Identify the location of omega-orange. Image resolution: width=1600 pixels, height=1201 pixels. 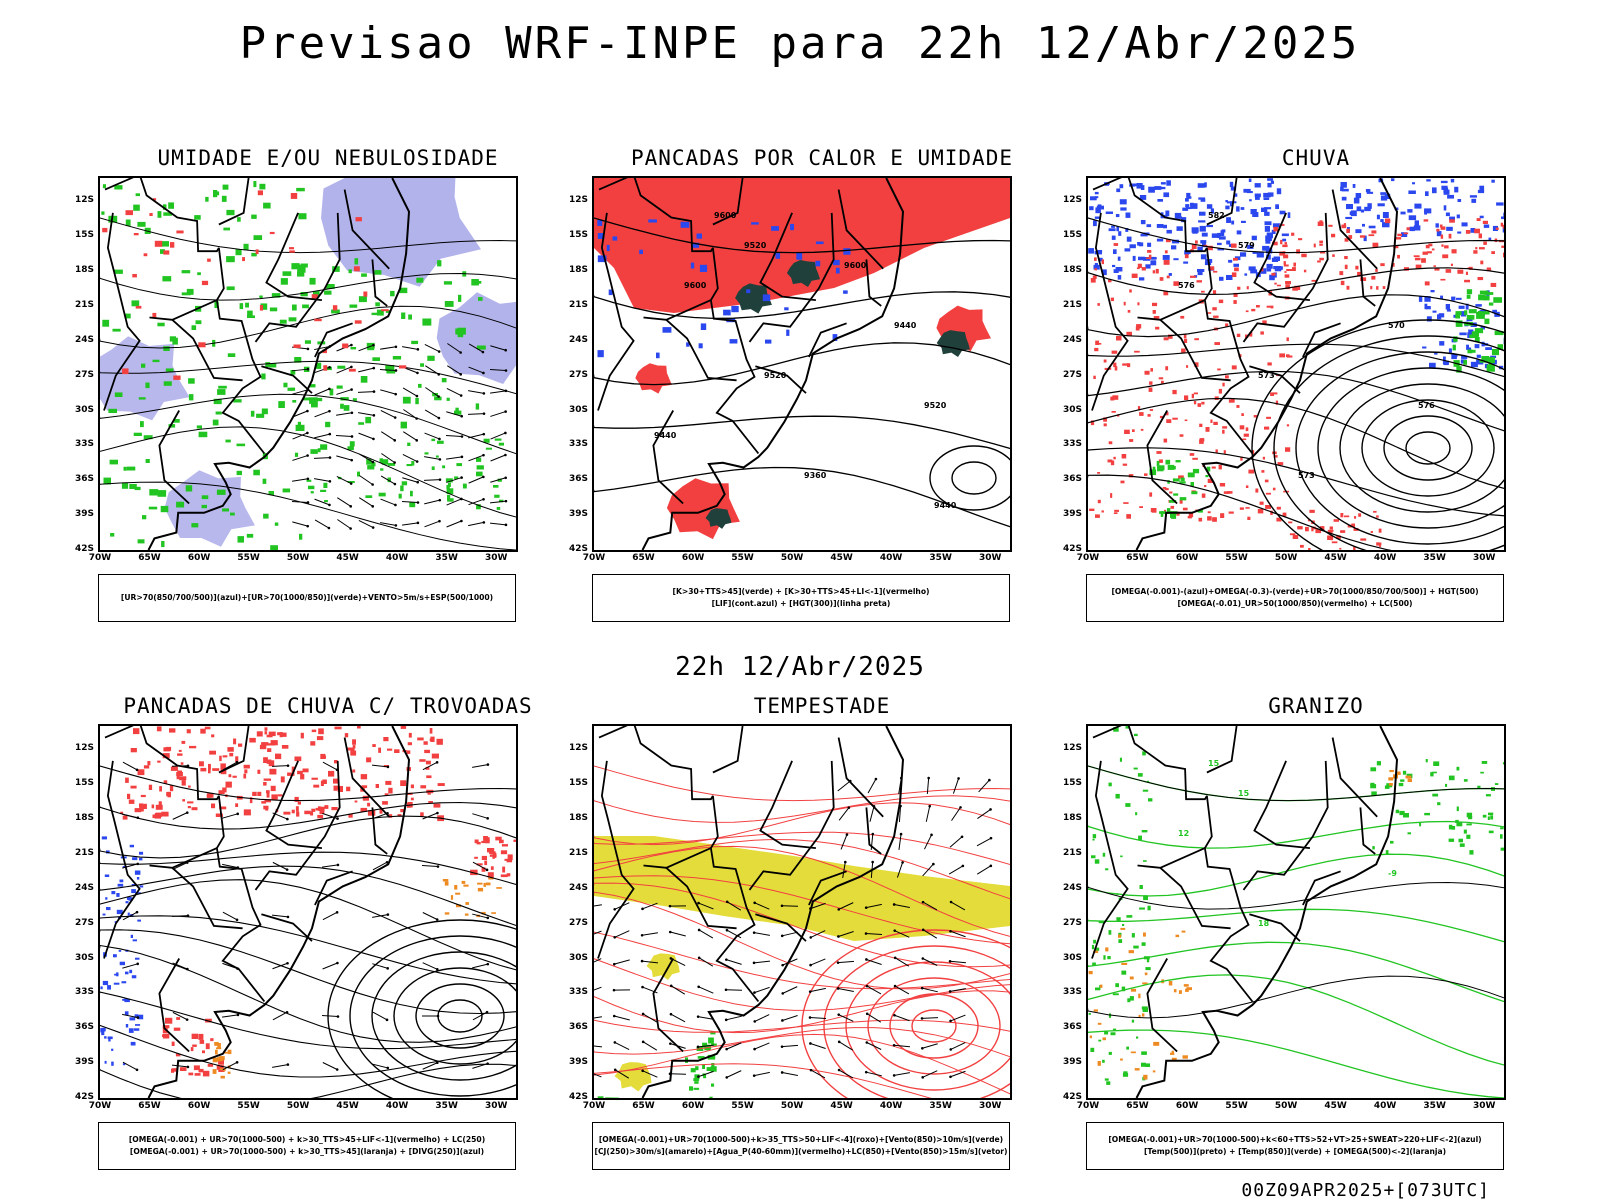
(1140, 1004).